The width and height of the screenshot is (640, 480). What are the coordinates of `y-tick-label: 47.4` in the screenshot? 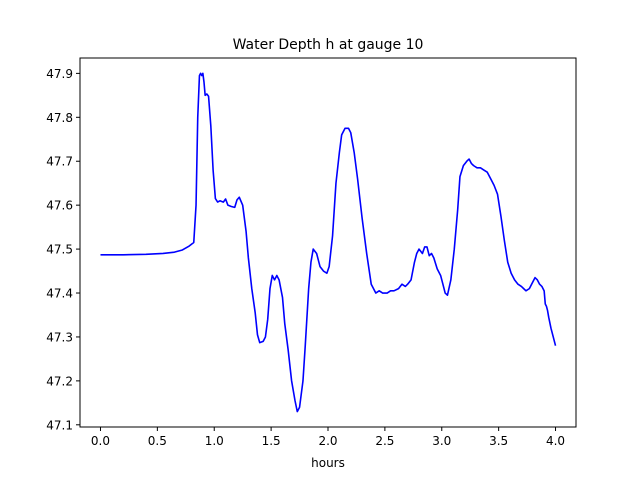 It's located at (59, 294).